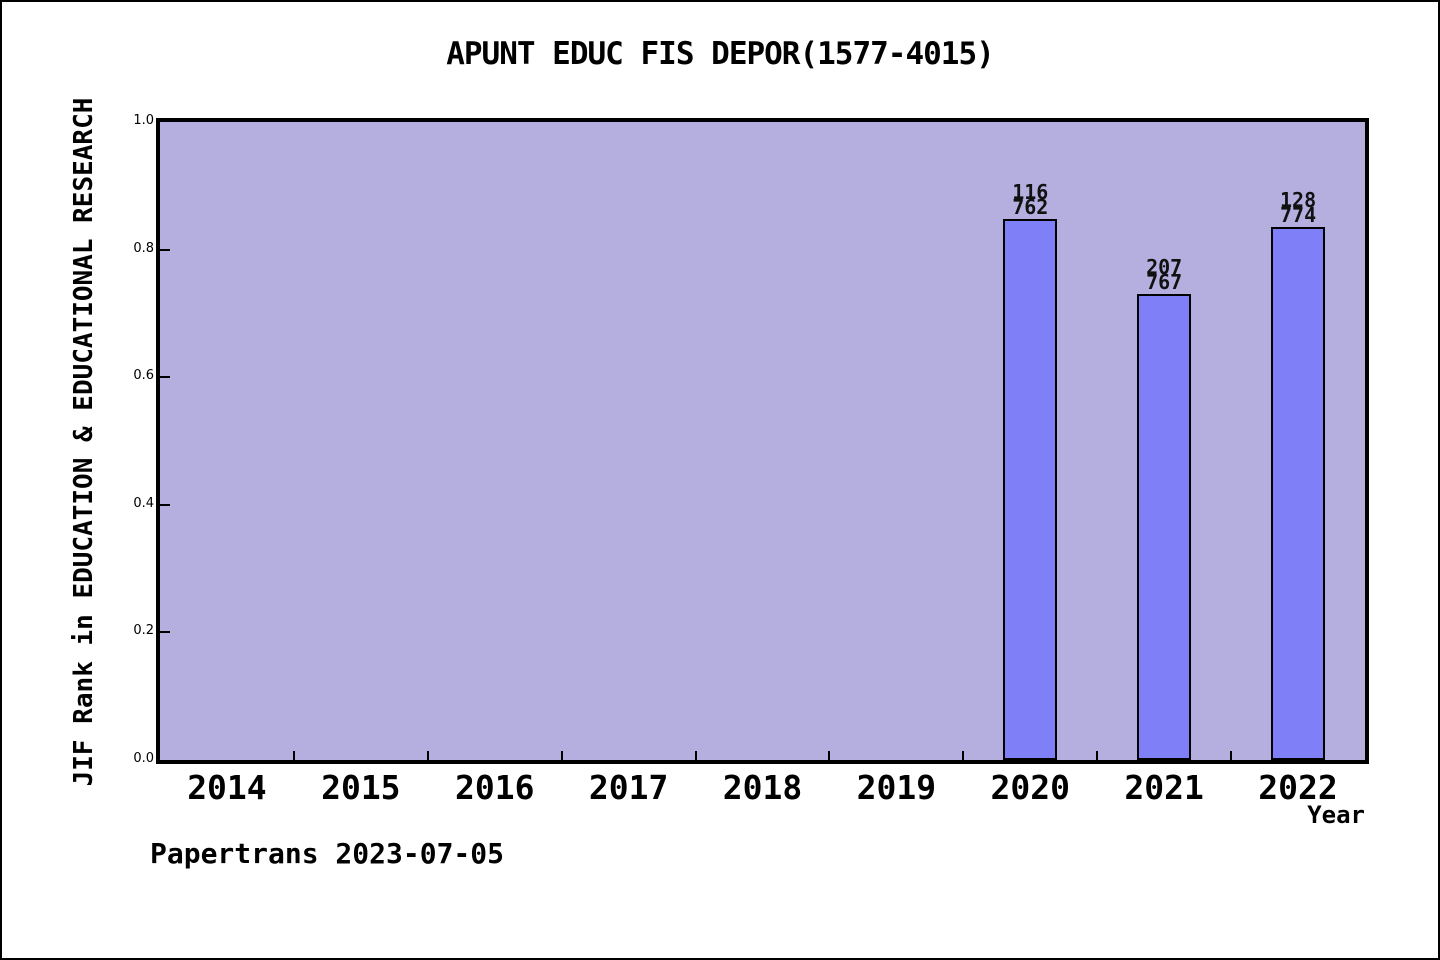  I want to click on bar-total-value: 762, so click(1030, 206).